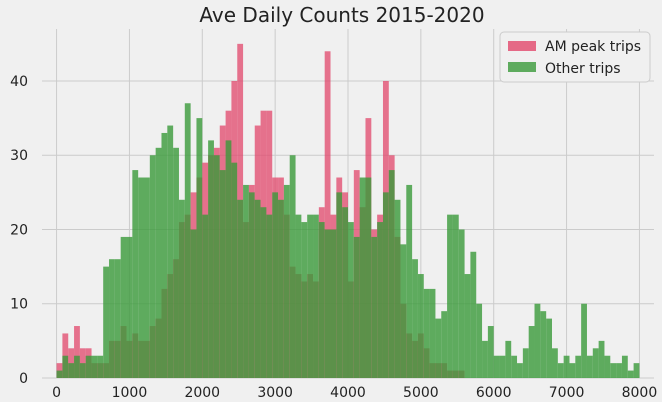 This screenshot has width=662, height=402. What do you see at coordinates (341, 15) in the screenshot?
I see `chart-title: Ave Daily Counts 2015-2020` at bounding box center [341, 15].